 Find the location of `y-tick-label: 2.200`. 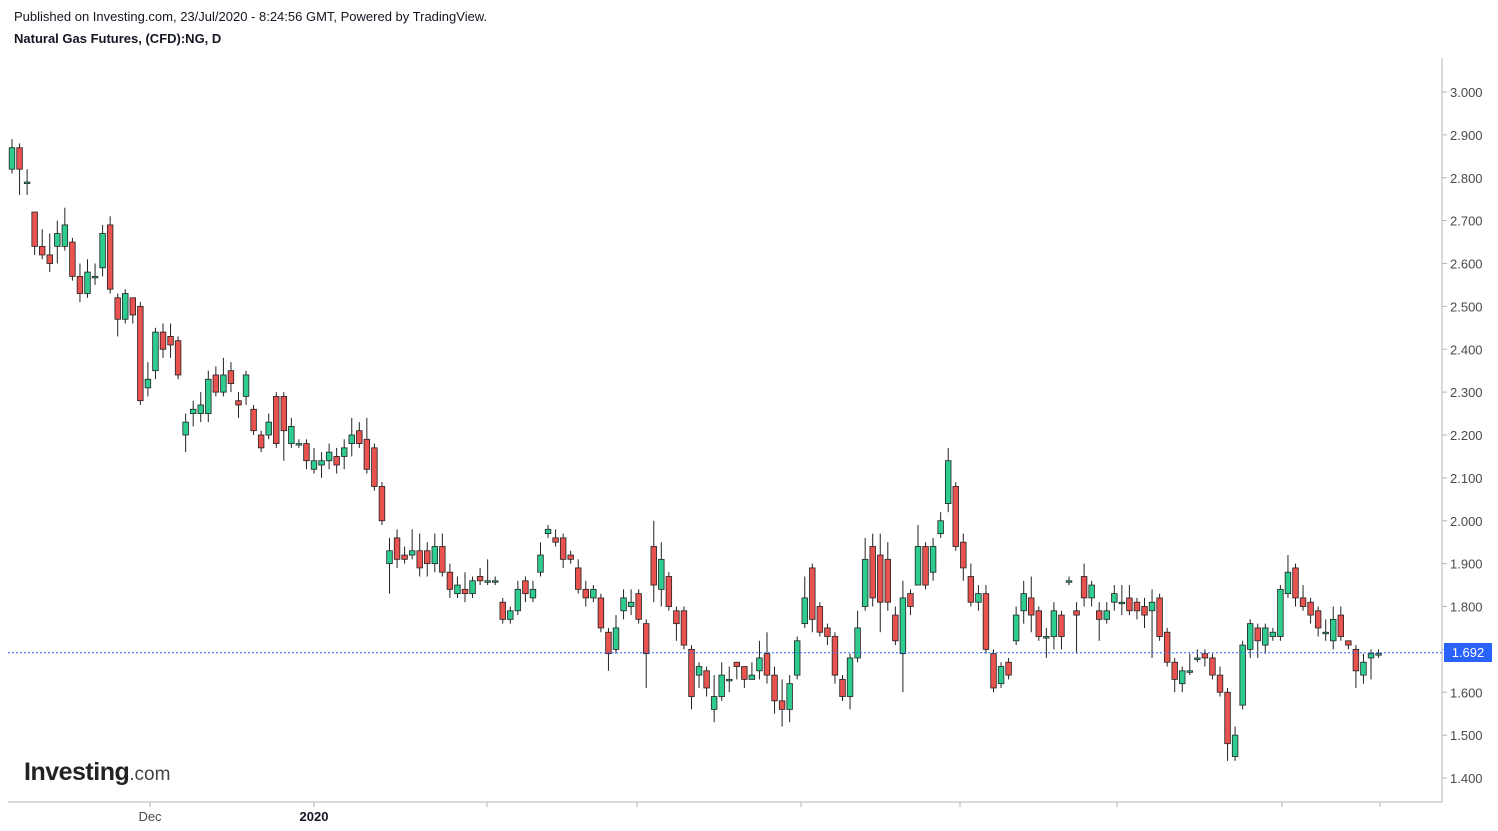

y-tick-label: 2.200 is located at coordinates (1466, 435).